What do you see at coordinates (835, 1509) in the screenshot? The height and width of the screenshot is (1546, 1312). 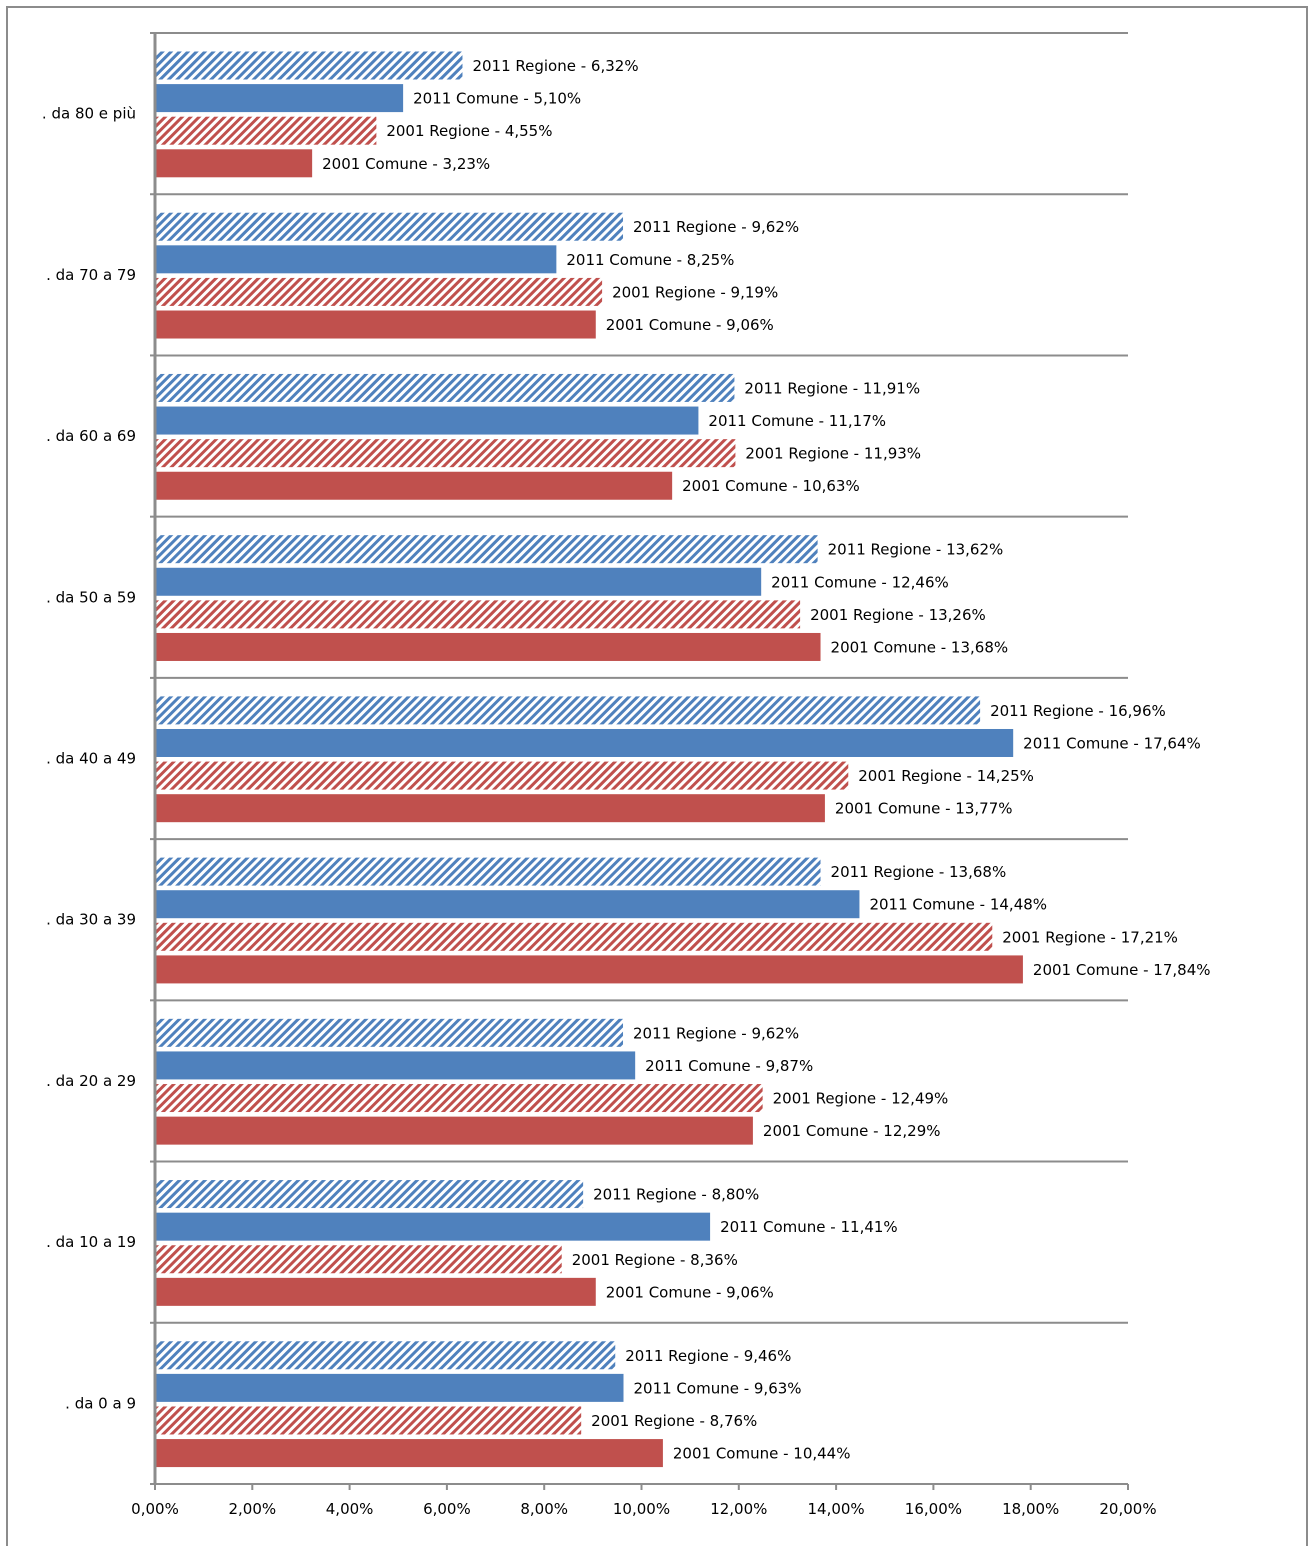 I see `x-tick-label: 14,00%` at bounding box center [835, 1509].